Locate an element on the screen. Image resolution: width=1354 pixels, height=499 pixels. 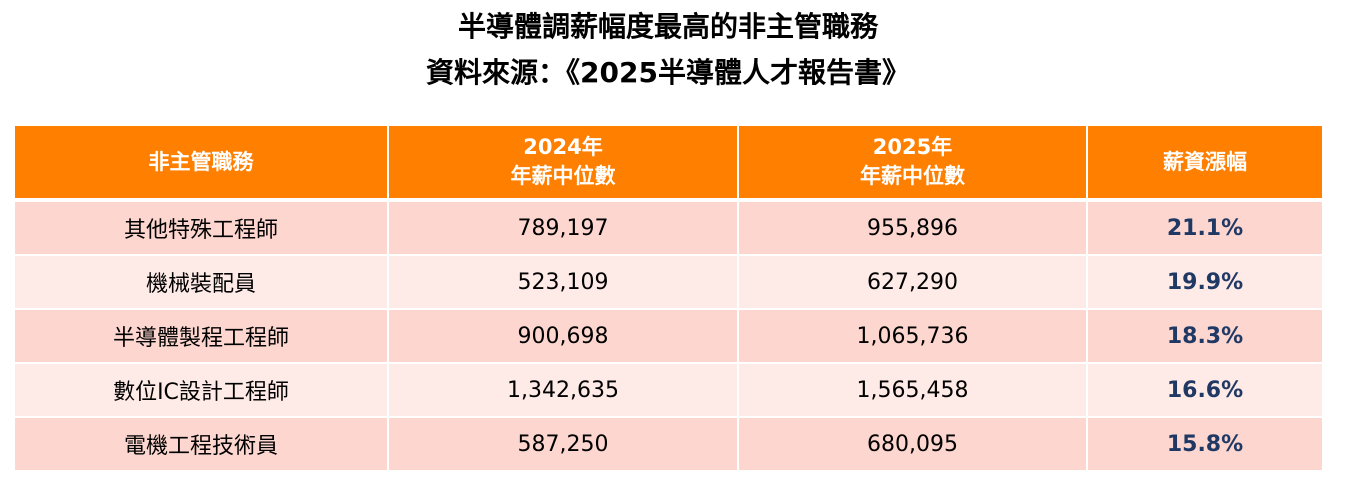
table-header-row: 非主管職務 2024年 年薪中位數 2025年 年薪中位數 薪資漲幅 is located at coordinates (668, 164).